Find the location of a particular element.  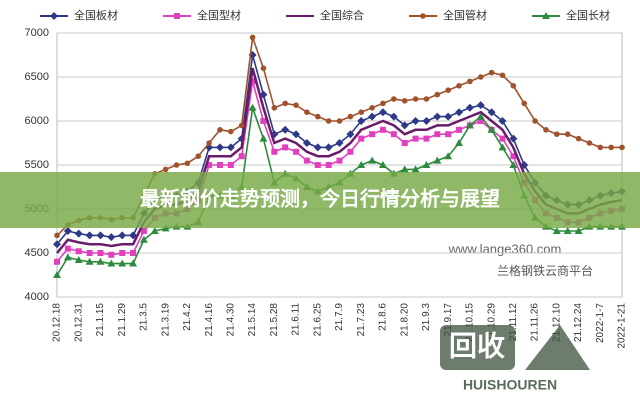

logo-text: 回收 is located at coordinates (477, 345).